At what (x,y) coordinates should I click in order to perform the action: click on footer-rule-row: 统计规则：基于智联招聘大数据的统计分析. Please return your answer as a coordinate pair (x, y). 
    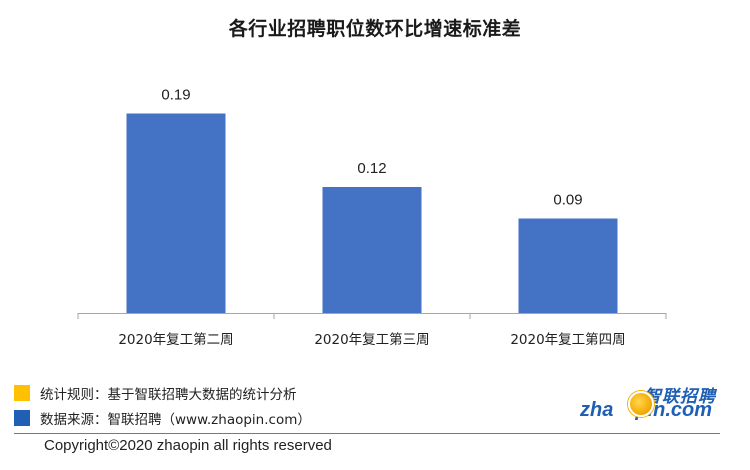
    Looking at the image, I should click on (155, 393).